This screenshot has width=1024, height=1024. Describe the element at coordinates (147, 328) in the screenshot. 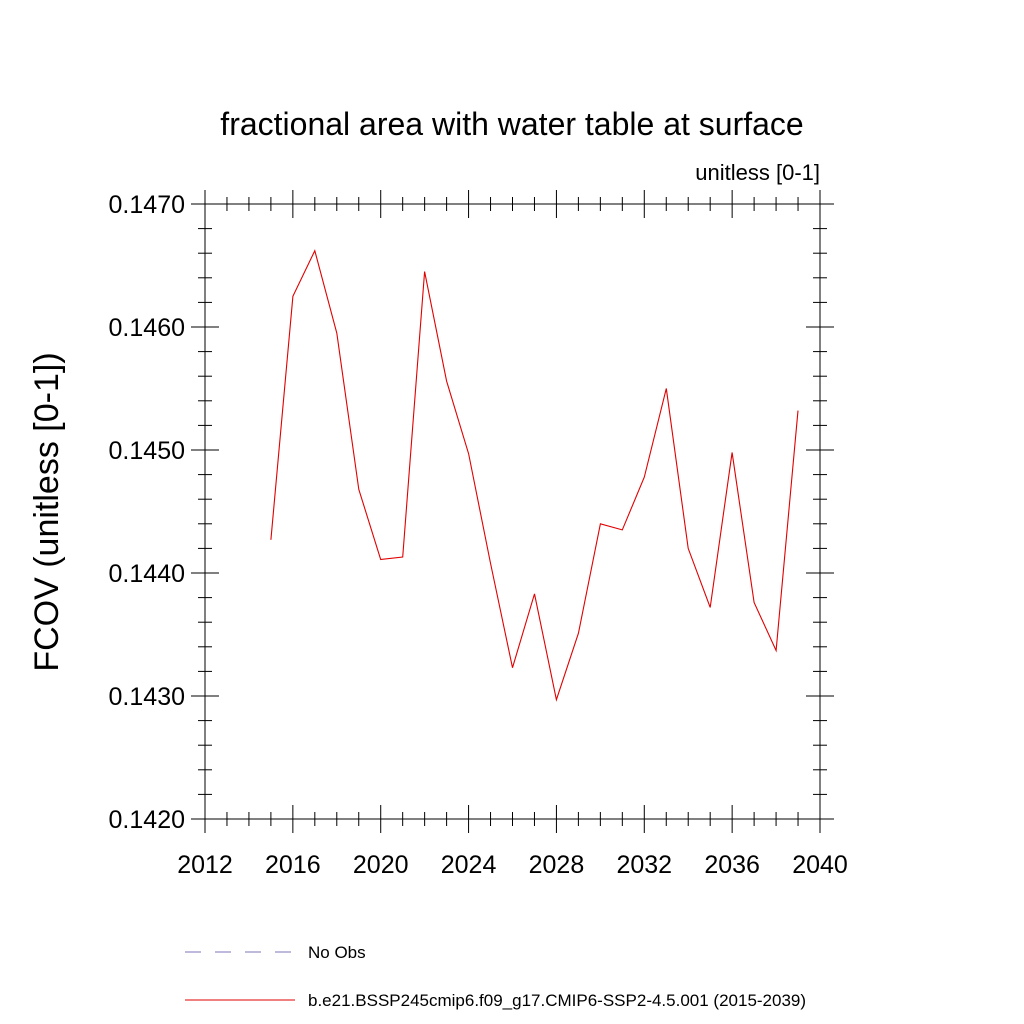

I see `y-tick-label: 0.1460` at that location.